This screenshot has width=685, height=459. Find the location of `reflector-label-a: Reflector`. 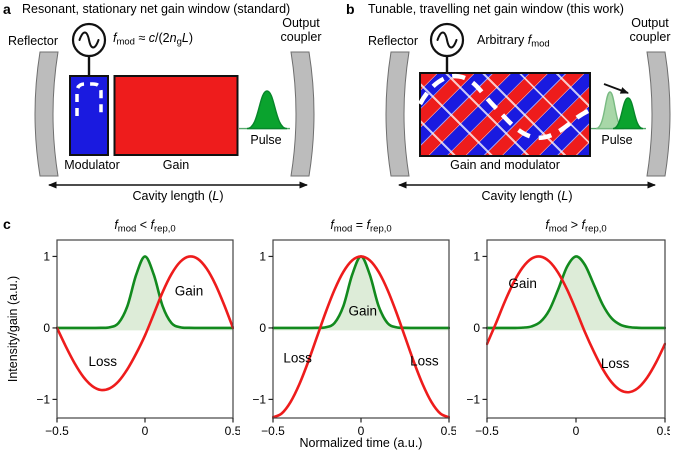

reflector-label-a: Reflector is located at coordinates (33, 41).